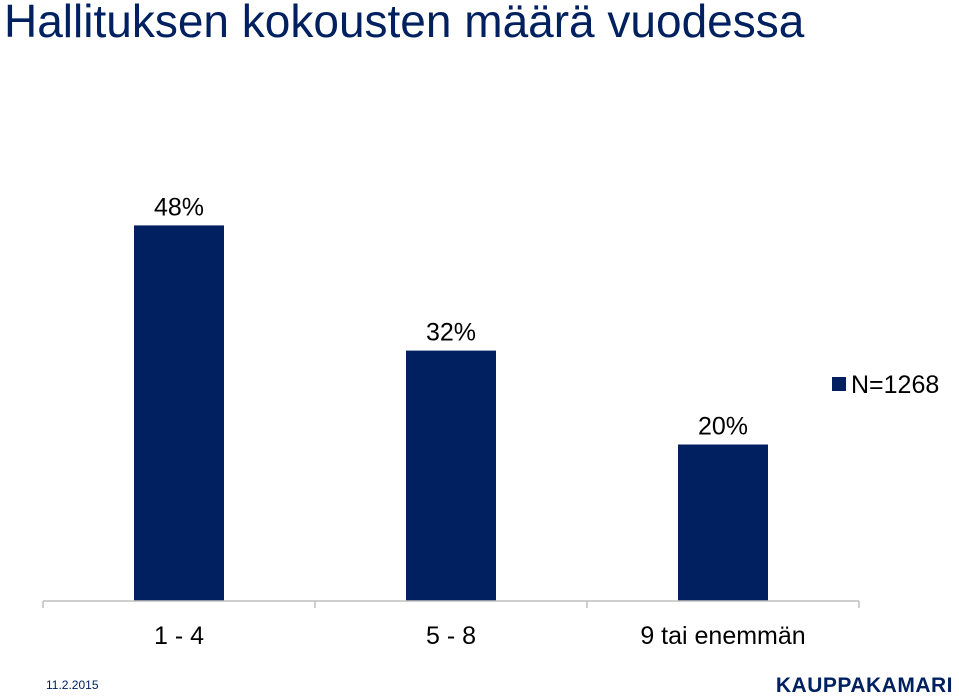  What do you see at coordinates (451, 604) in the screenshot?
I see `x-axis` at bounding box center [451, 604].